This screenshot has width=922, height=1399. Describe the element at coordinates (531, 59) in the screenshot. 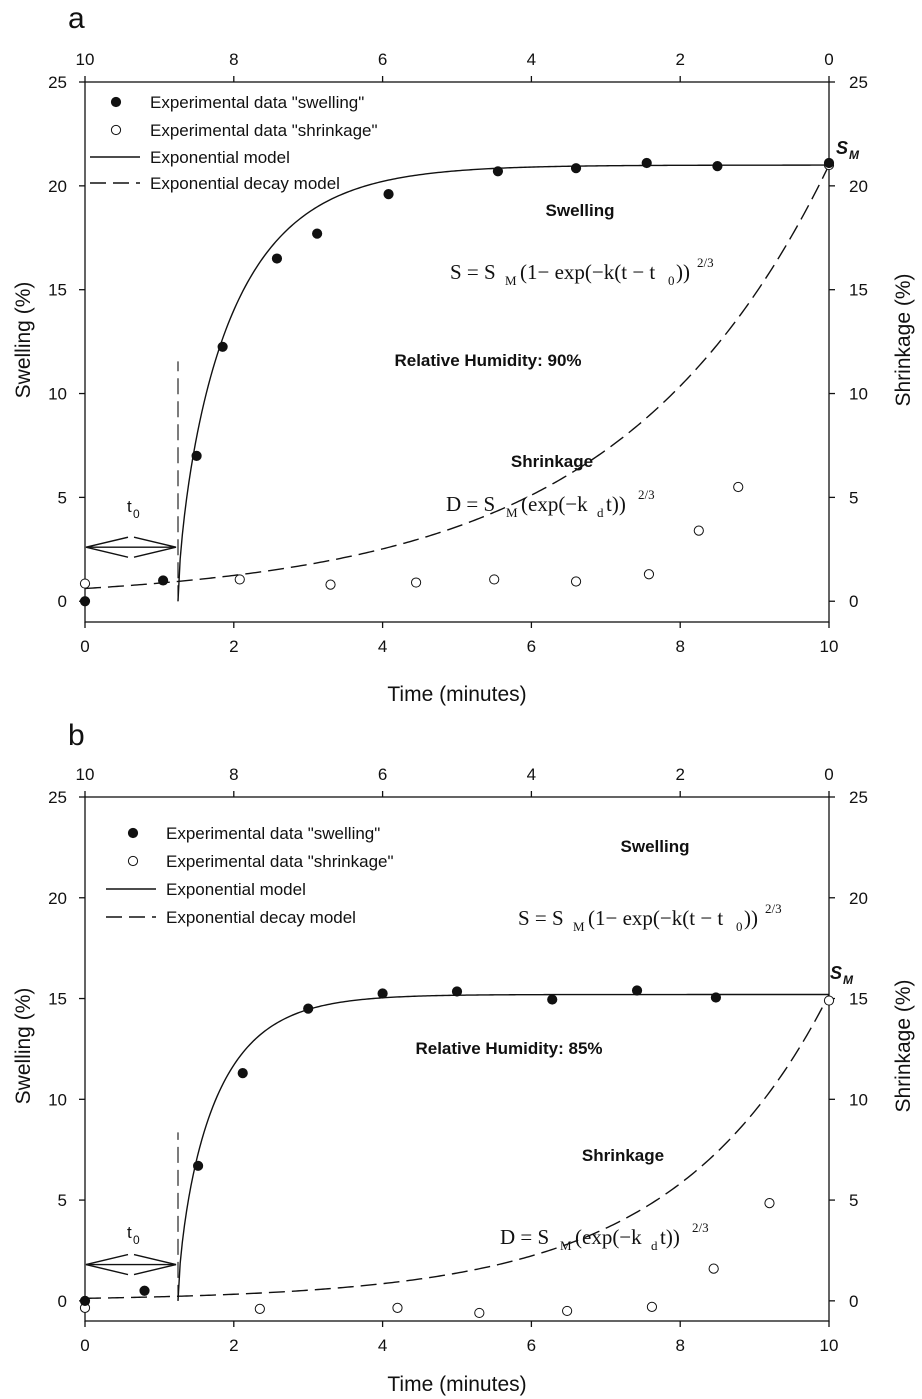

I see `top-x-tick-label: 4` at that location.